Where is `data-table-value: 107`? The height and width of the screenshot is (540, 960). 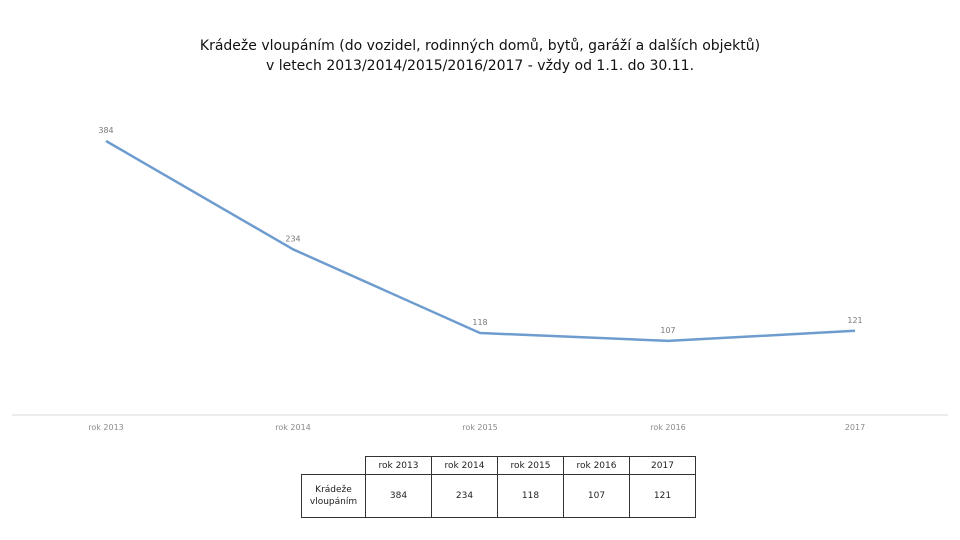 data-table-value: 107 is located at coordinates (596, 496).